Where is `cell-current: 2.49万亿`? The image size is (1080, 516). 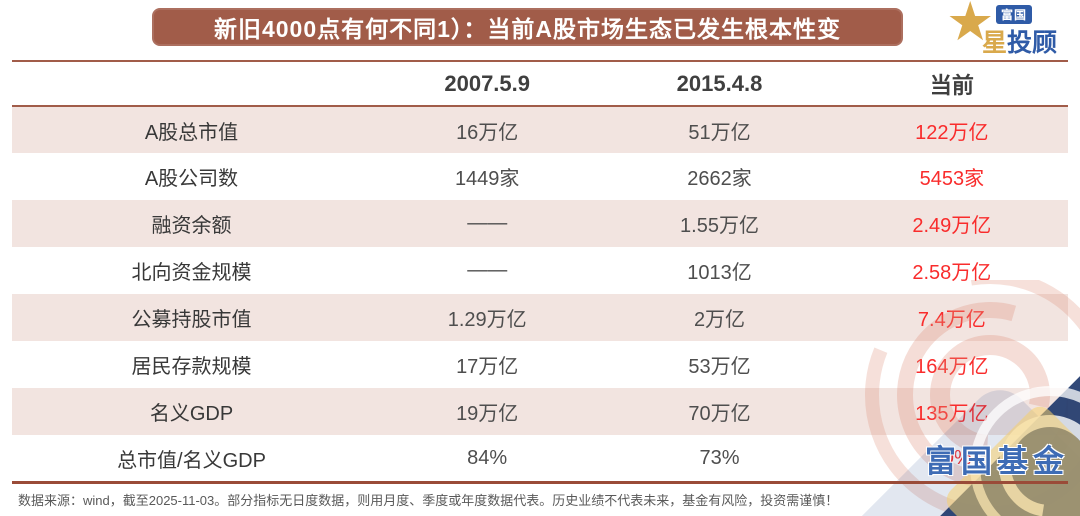
cell-current: 2.49万亿 is located at coordinates (952, 226).